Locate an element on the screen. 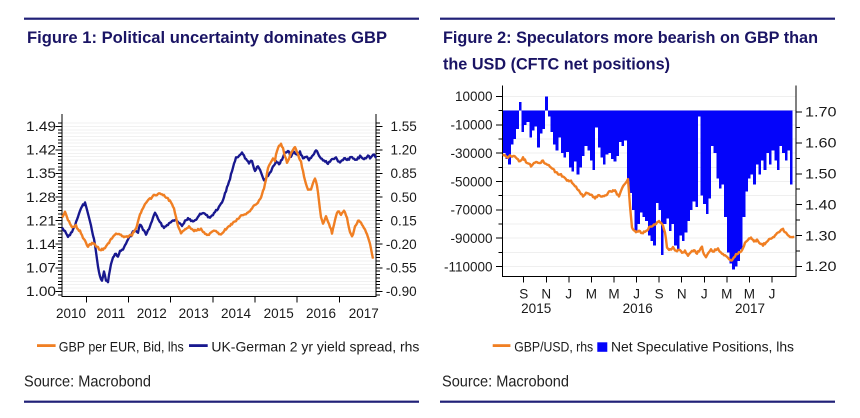 The width and height of the screenshot is (860, 418). svg-text: -30000 is located at coordinates (471, 153).